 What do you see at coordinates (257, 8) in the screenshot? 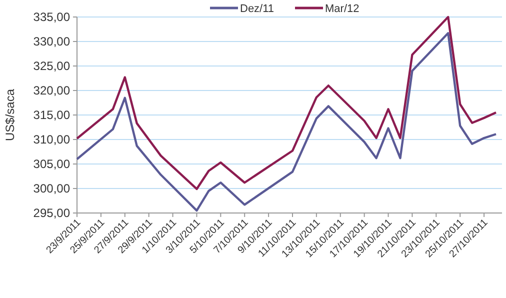
I see `legend-label: Dez/11` at bounding box center [257, 8].